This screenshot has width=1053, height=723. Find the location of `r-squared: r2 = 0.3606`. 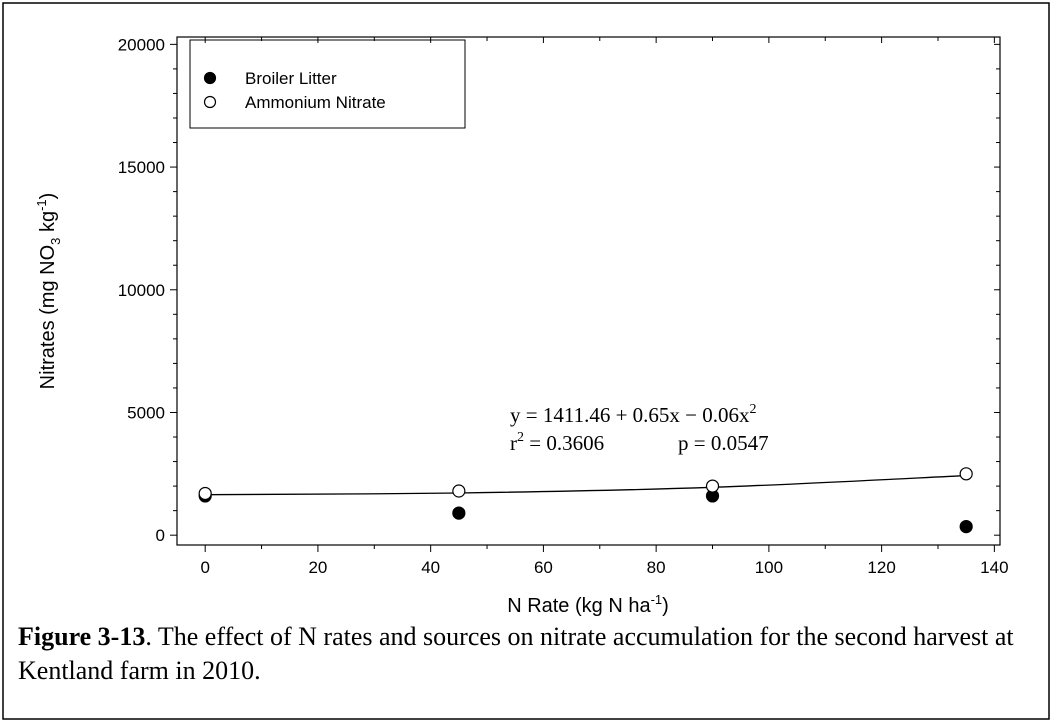

r-squared: r2 = 0.3606 is located at coordinates (557, 442).